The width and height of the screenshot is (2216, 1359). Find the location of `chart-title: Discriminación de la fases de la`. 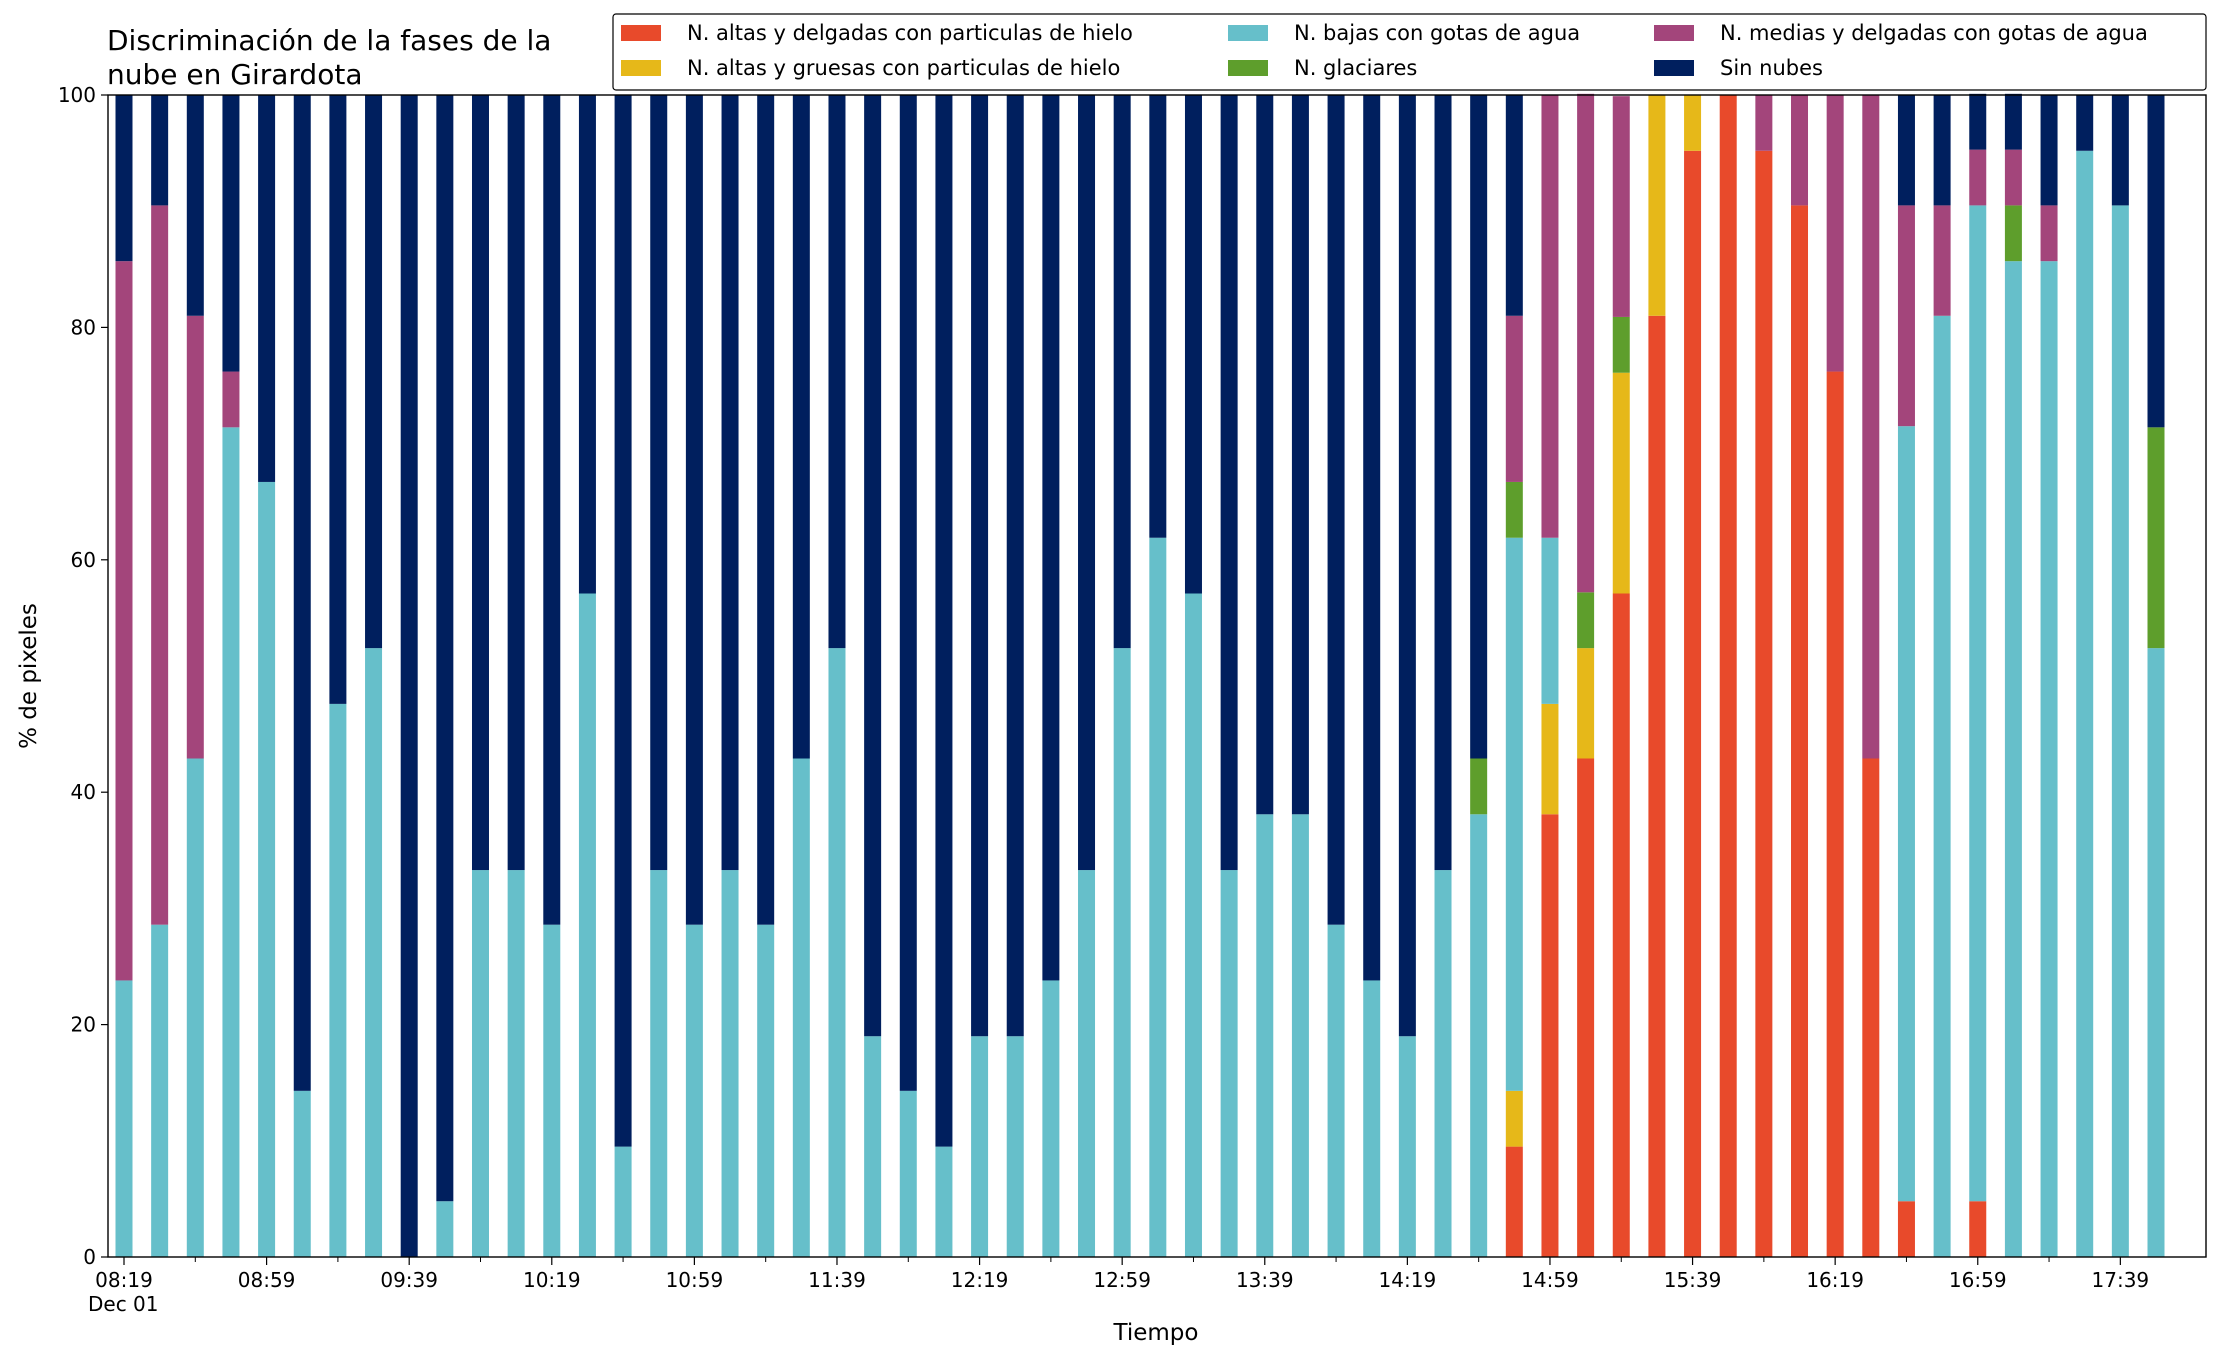

chart-title: Discriminación de la fases de la is located at coordinates (329, 40).